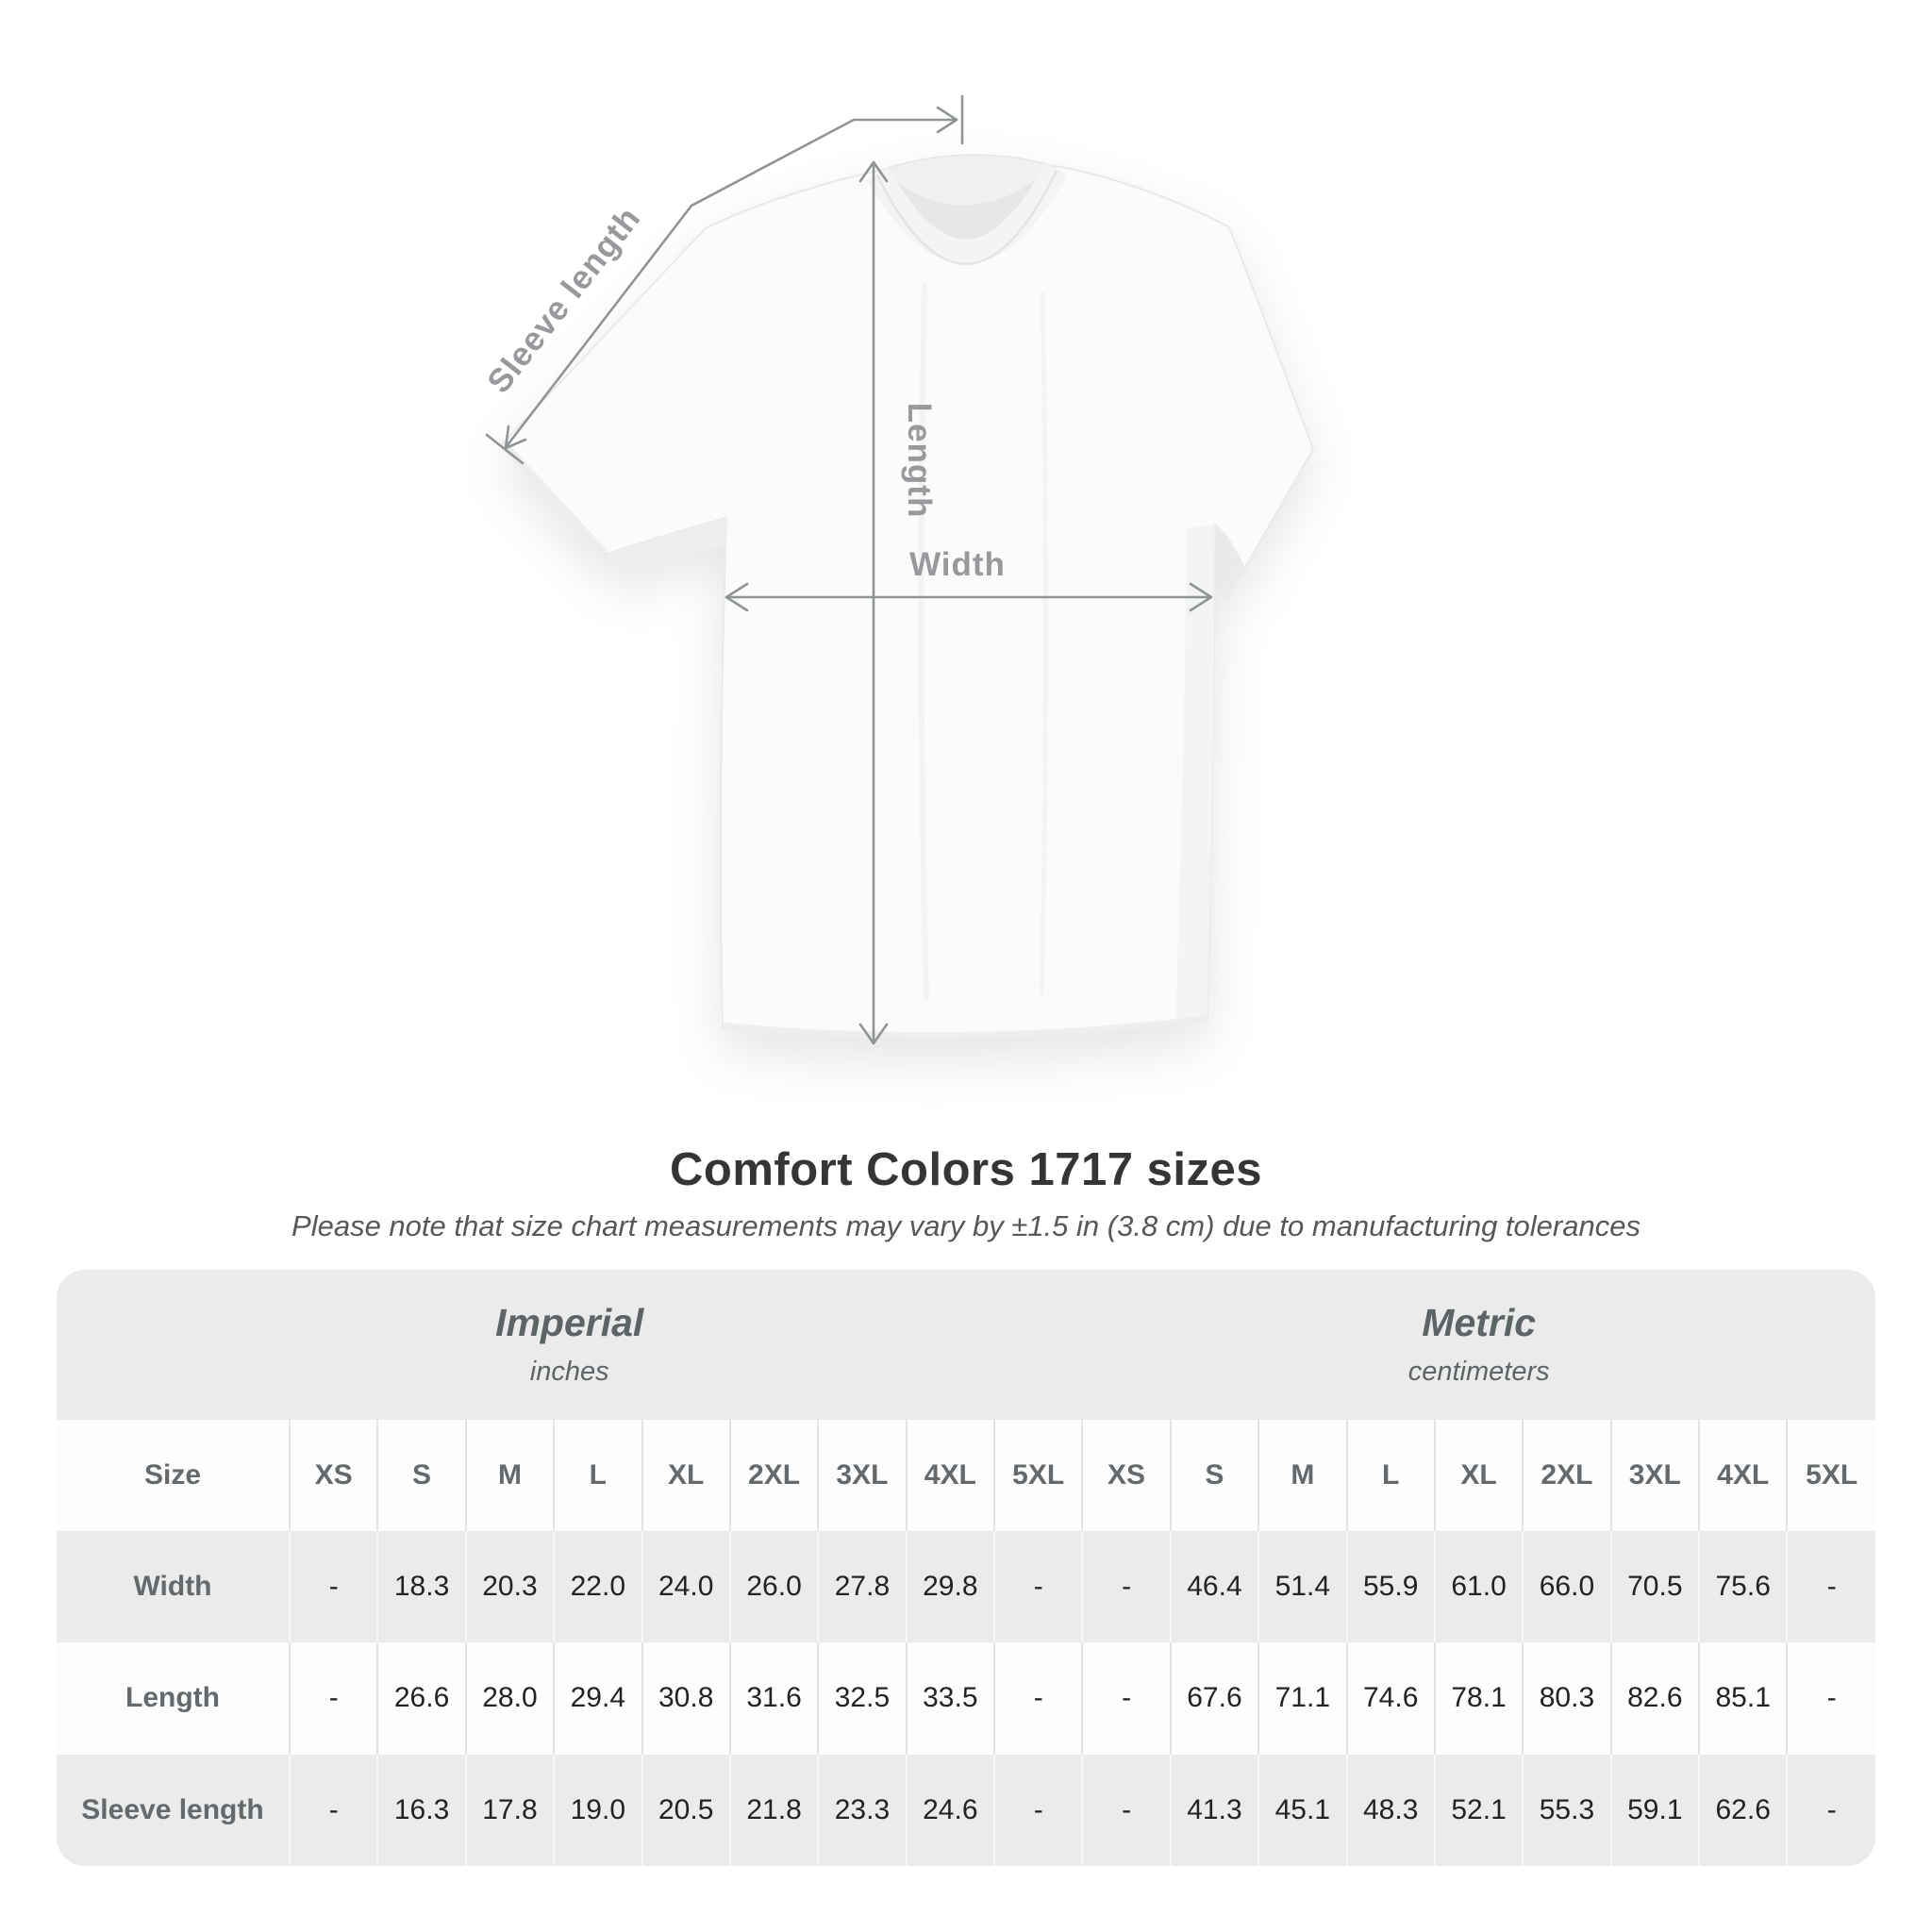 The image size is (1932, 1932). I want to click on table-cell: 32.5, so click(862, 1699).